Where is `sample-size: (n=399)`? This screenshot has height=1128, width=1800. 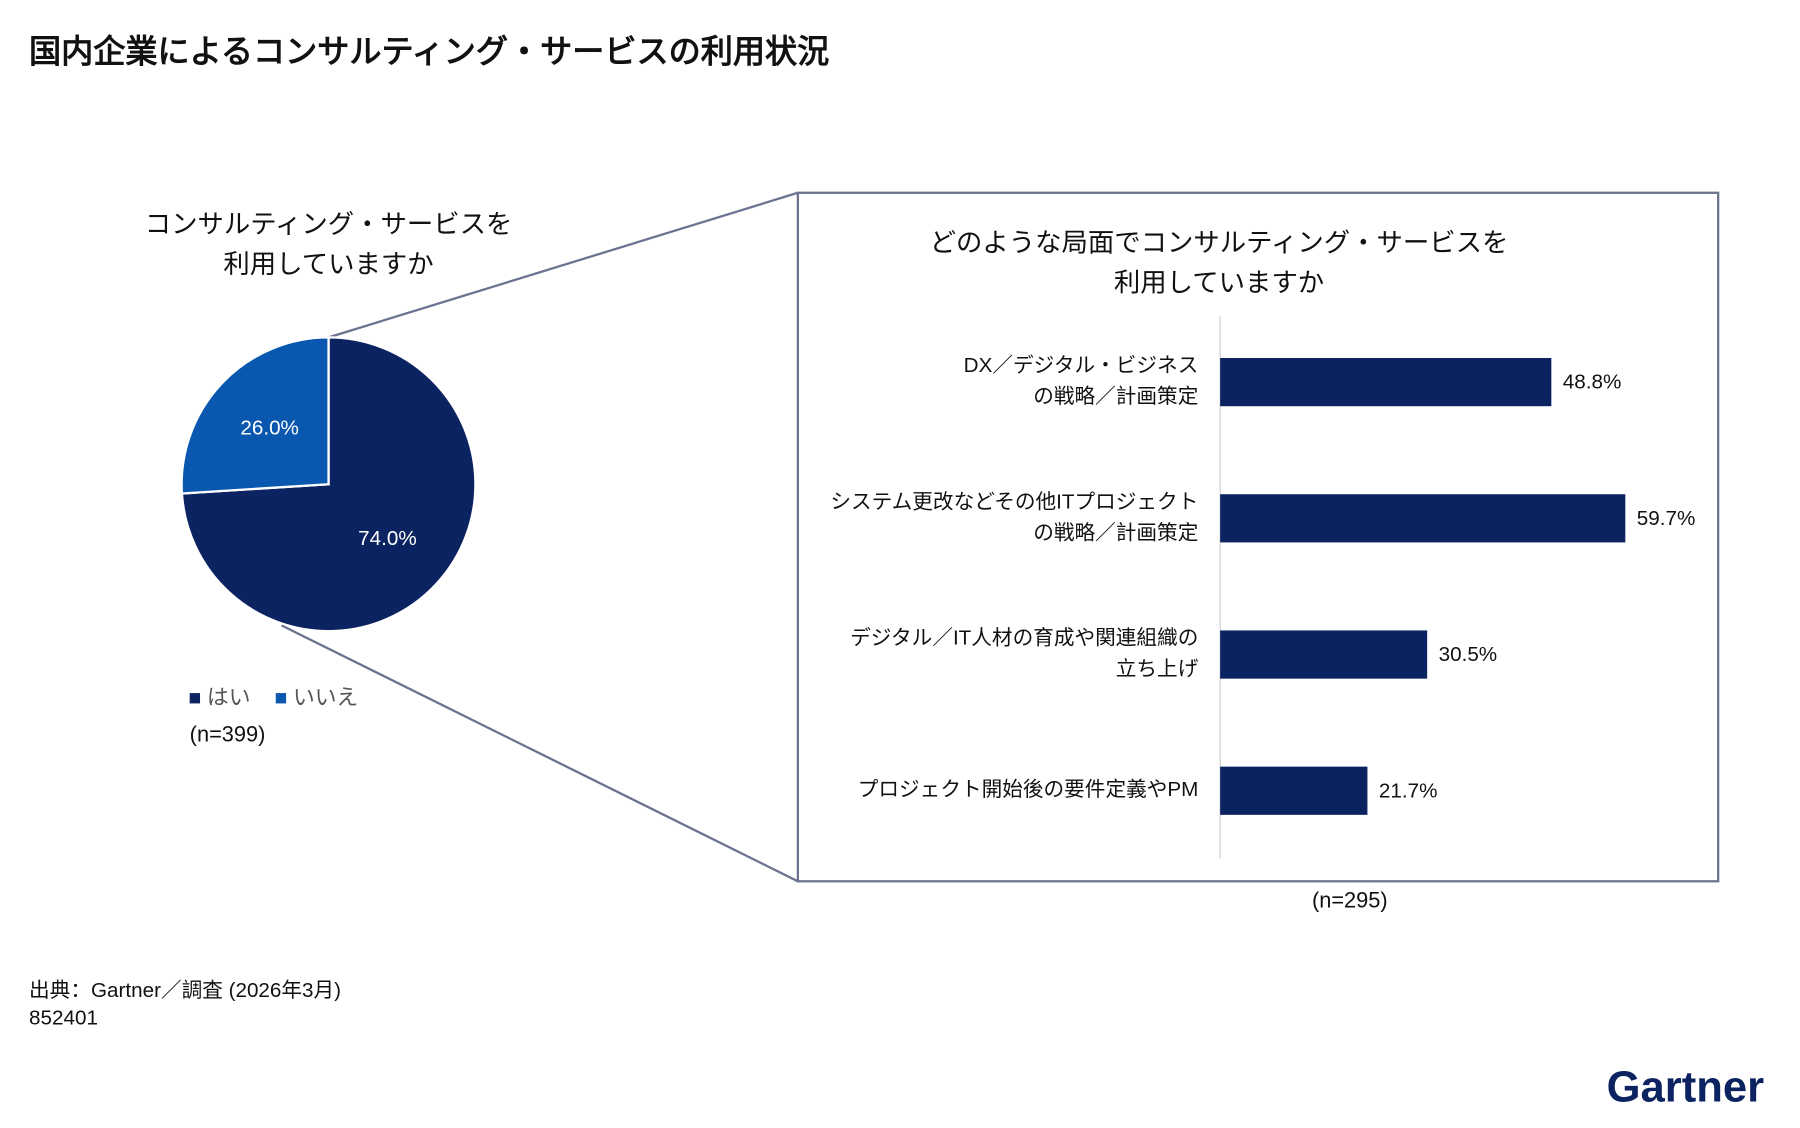
sample-size: (n=399) is located at coordinates (228, 733).